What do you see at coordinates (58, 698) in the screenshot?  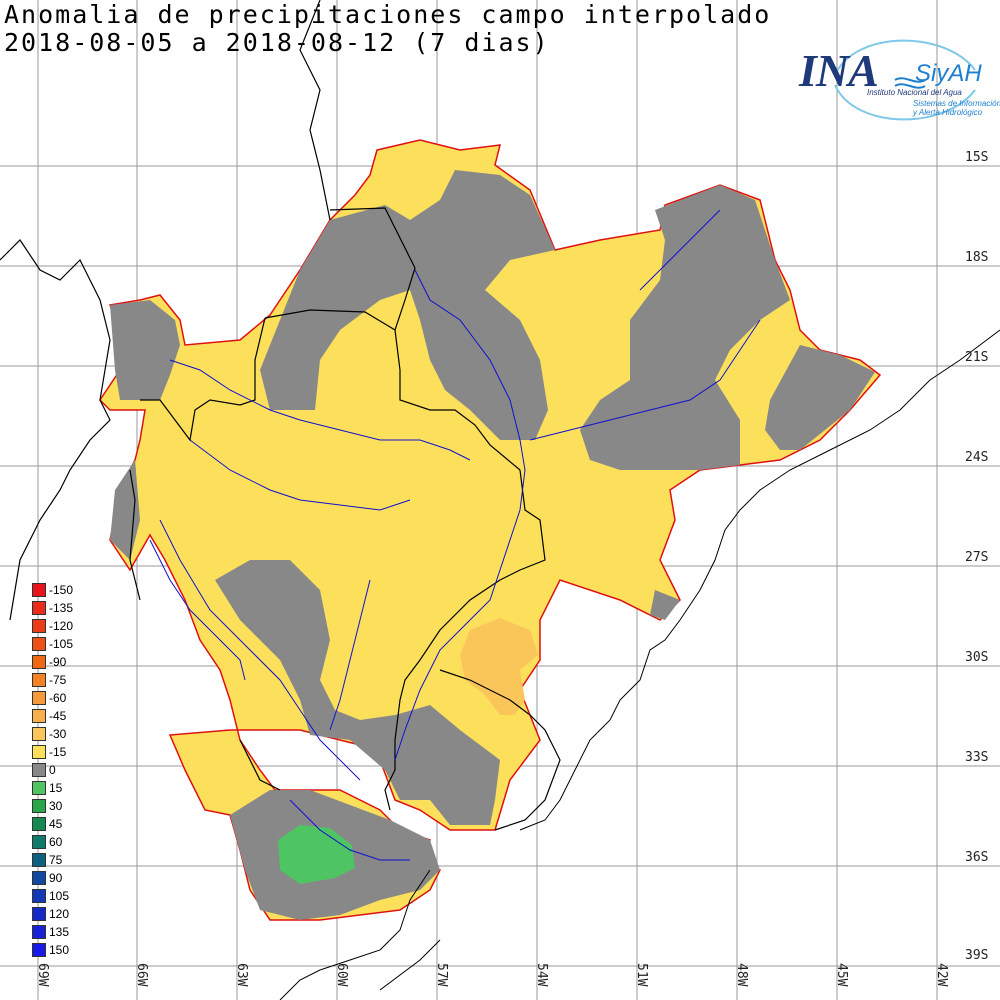 I see `legend-label: -60` at bounding box center [58, 698].